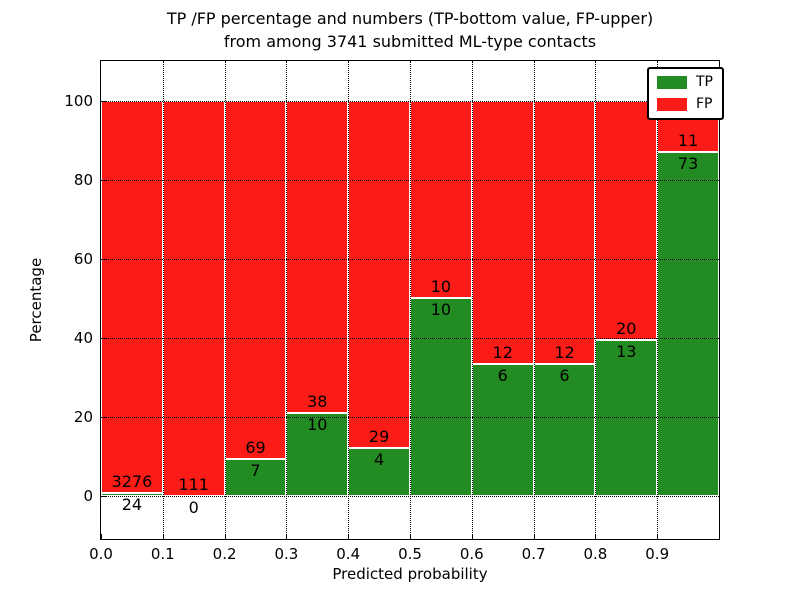  Describe the element at coordinates (657, 554) in the screenshot. I see `x-tick-label: 0.9` at that location.